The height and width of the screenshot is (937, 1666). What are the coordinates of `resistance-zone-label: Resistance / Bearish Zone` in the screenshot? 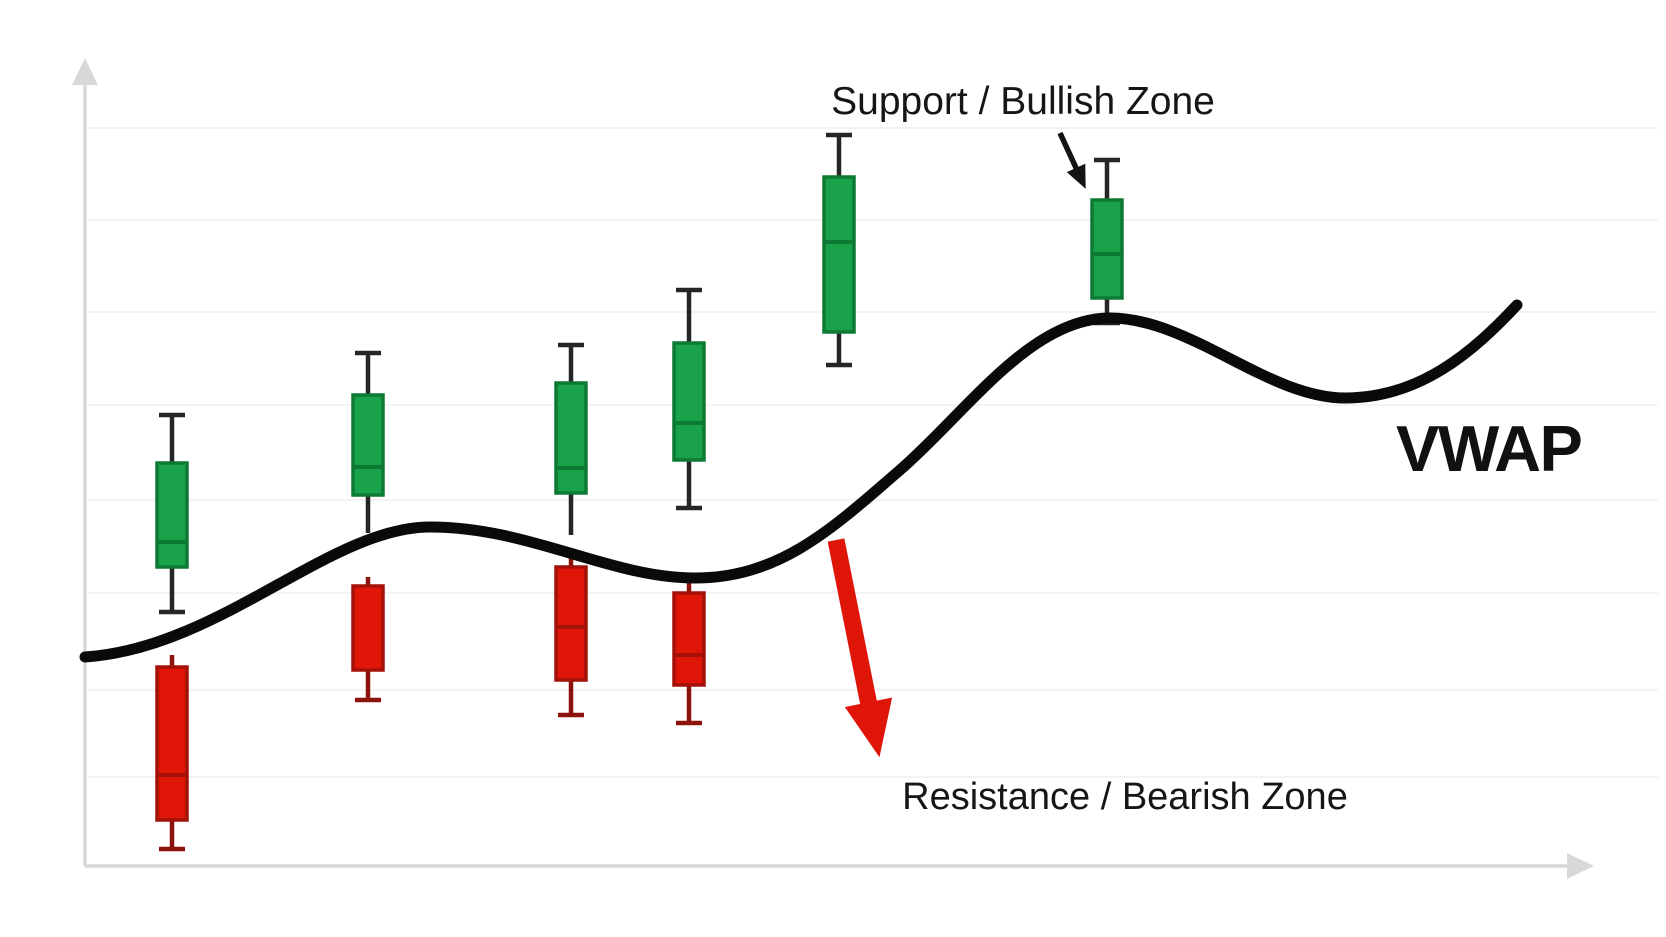 It's located at (1125, 797).